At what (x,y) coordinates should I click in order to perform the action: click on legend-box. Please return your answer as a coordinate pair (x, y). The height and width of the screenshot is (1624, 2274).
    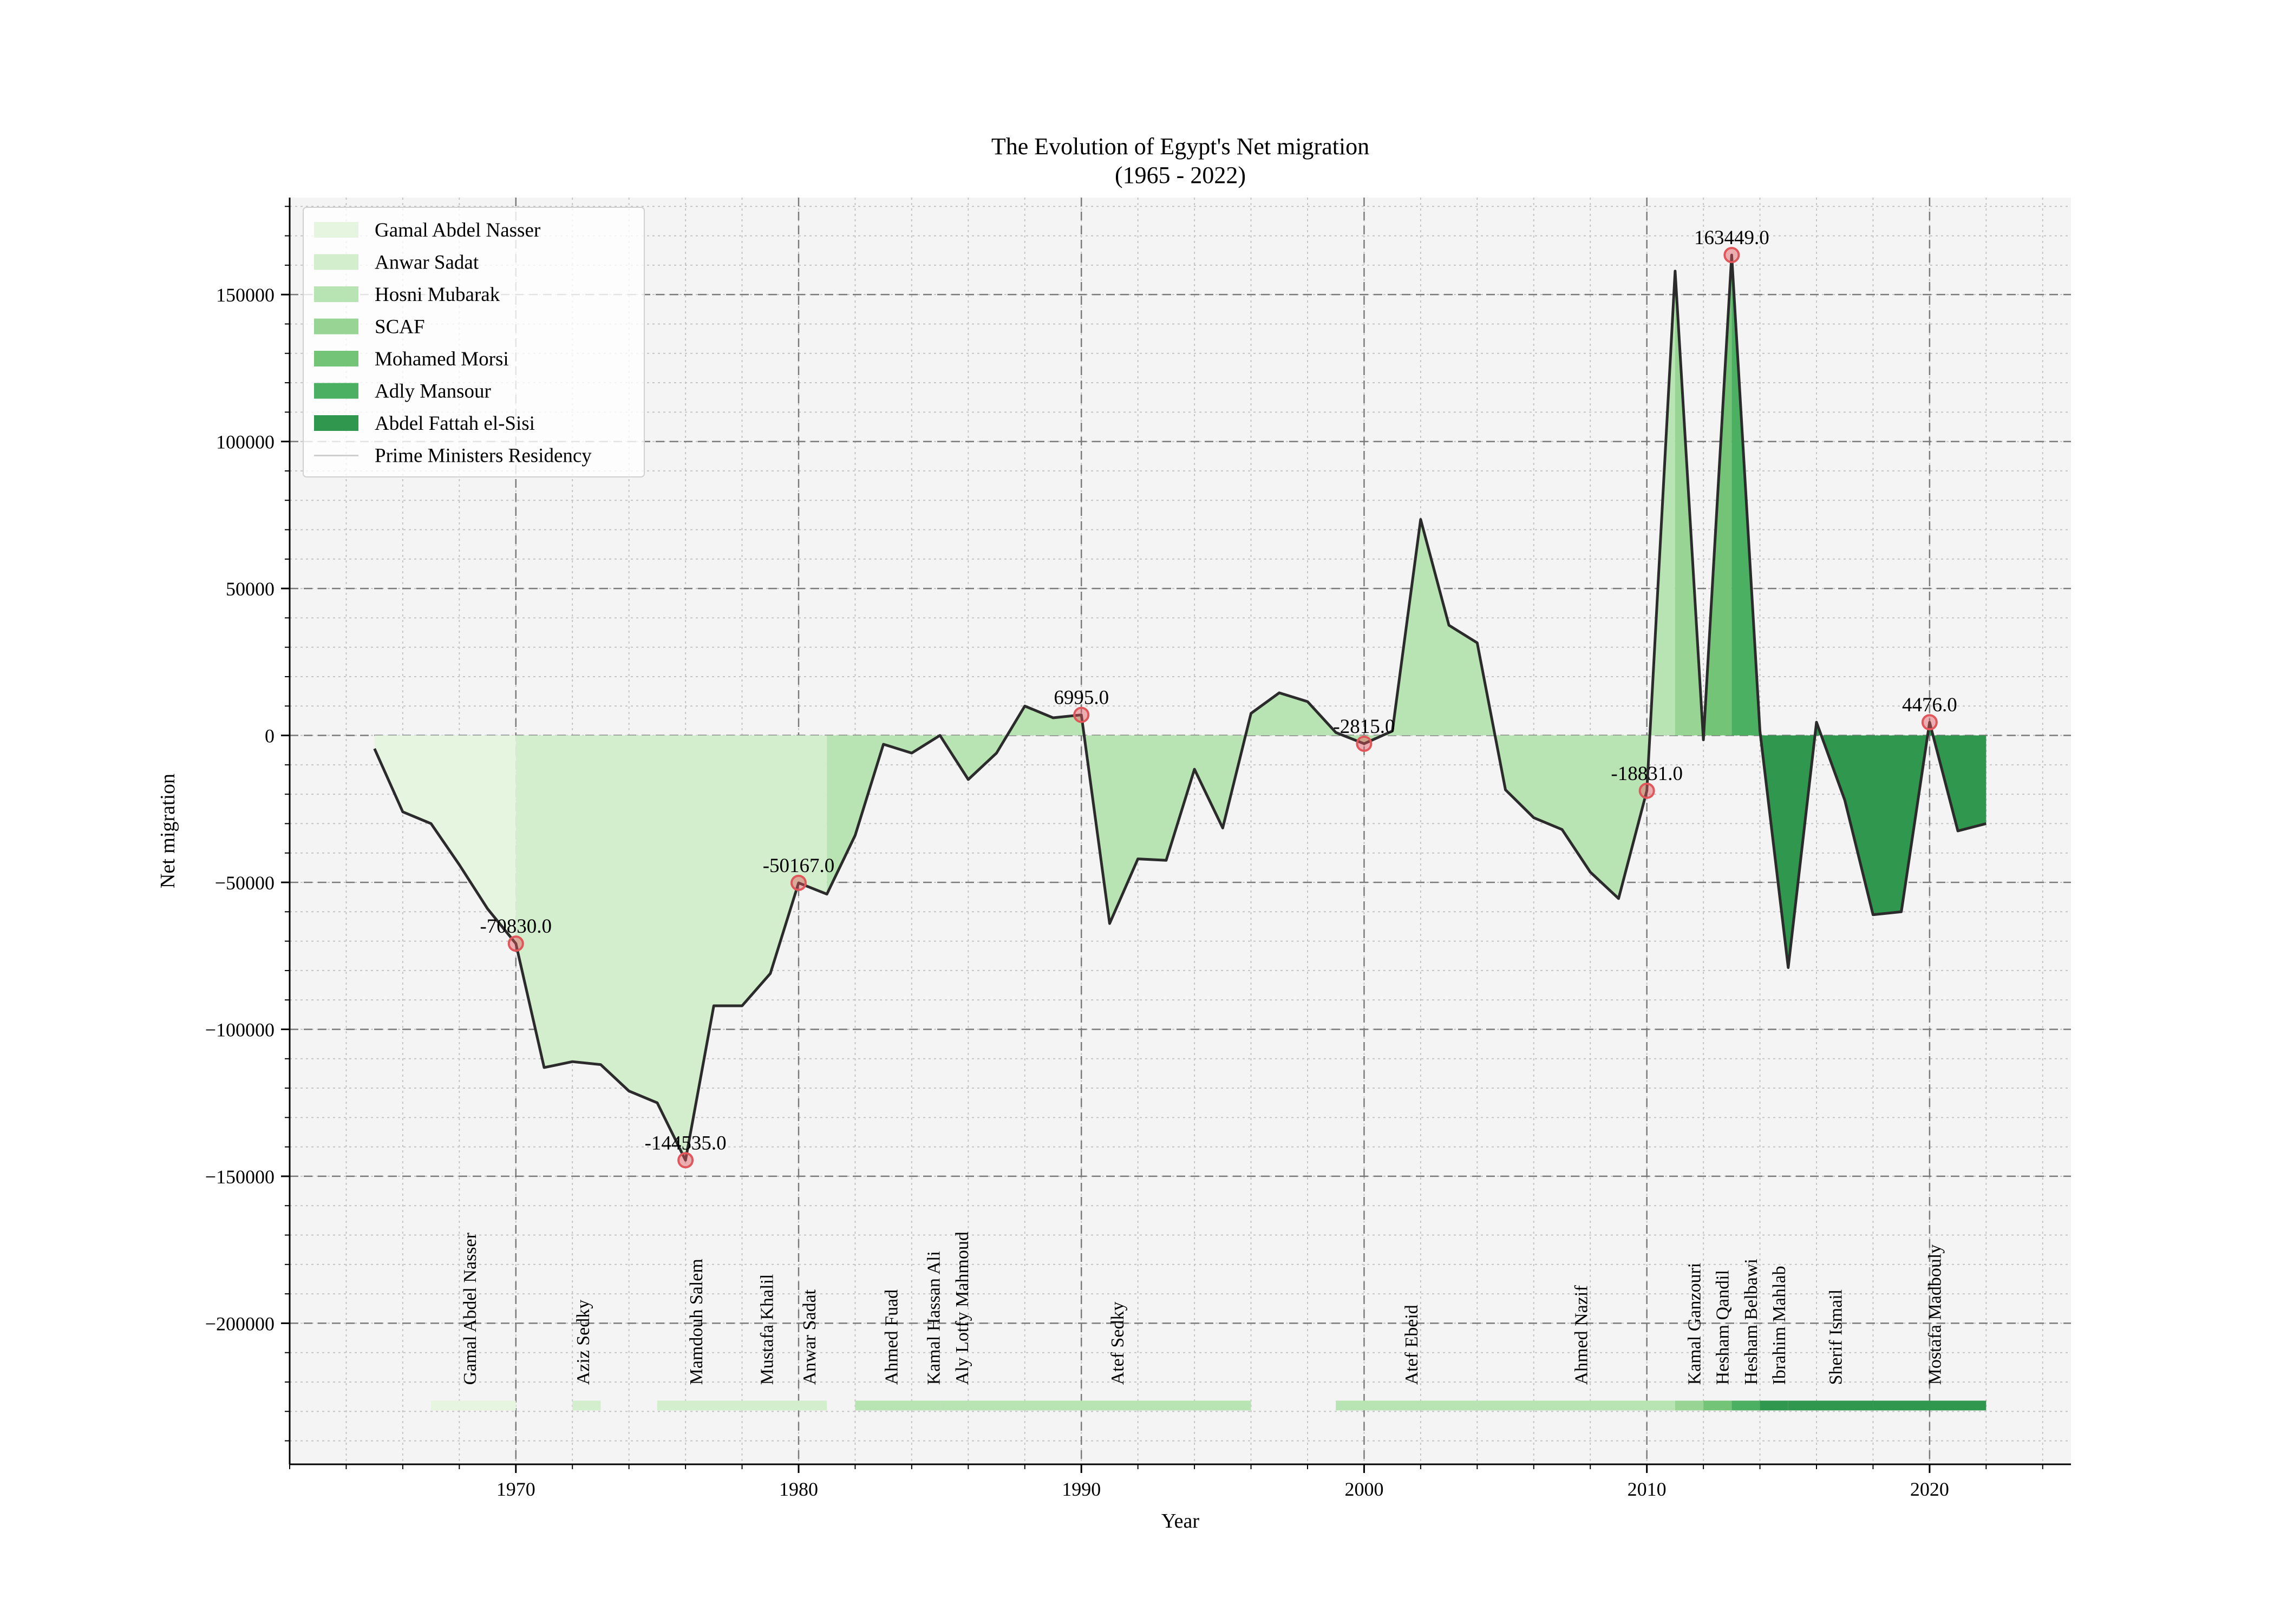
    Looking at the image, I should click on (474, 342).